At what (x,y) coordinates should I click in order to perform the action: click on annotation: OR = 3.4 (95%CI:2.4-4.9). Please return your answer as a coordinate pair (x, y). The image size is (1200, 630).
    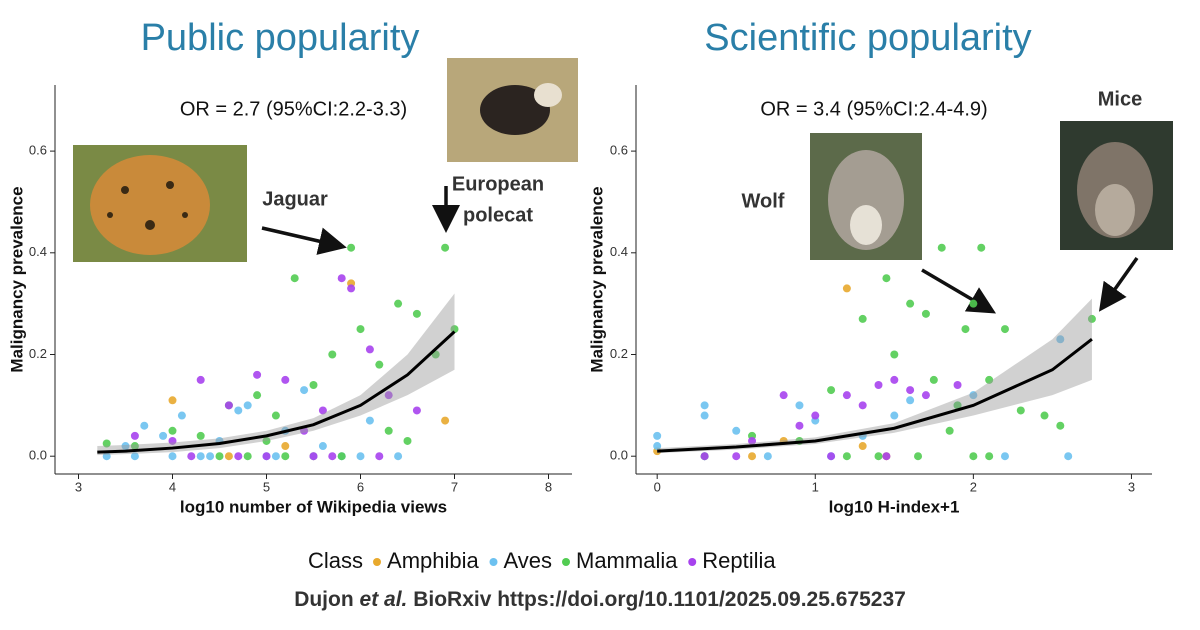
    Looking at the image, I should click on (873, 109).